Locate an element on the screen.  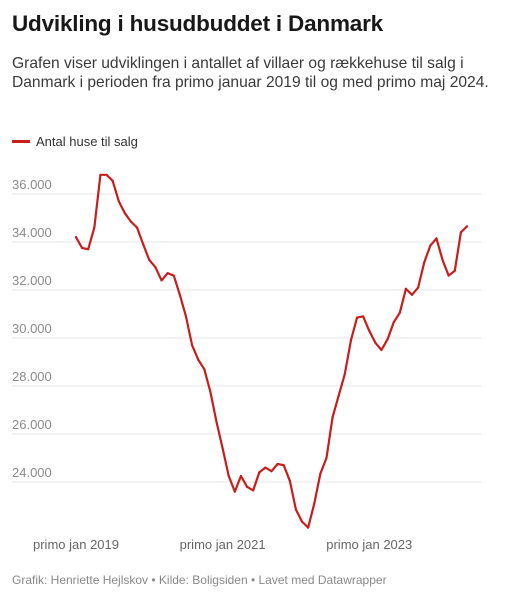
x-tick-label: primo jan 2019 is located at coordinates (76, 544).